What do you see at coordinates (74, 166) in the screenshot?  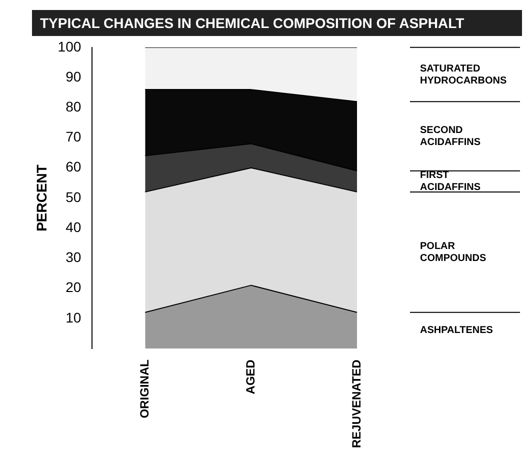 I see `y-tick-label: 60` at bounding box center [74, 166].